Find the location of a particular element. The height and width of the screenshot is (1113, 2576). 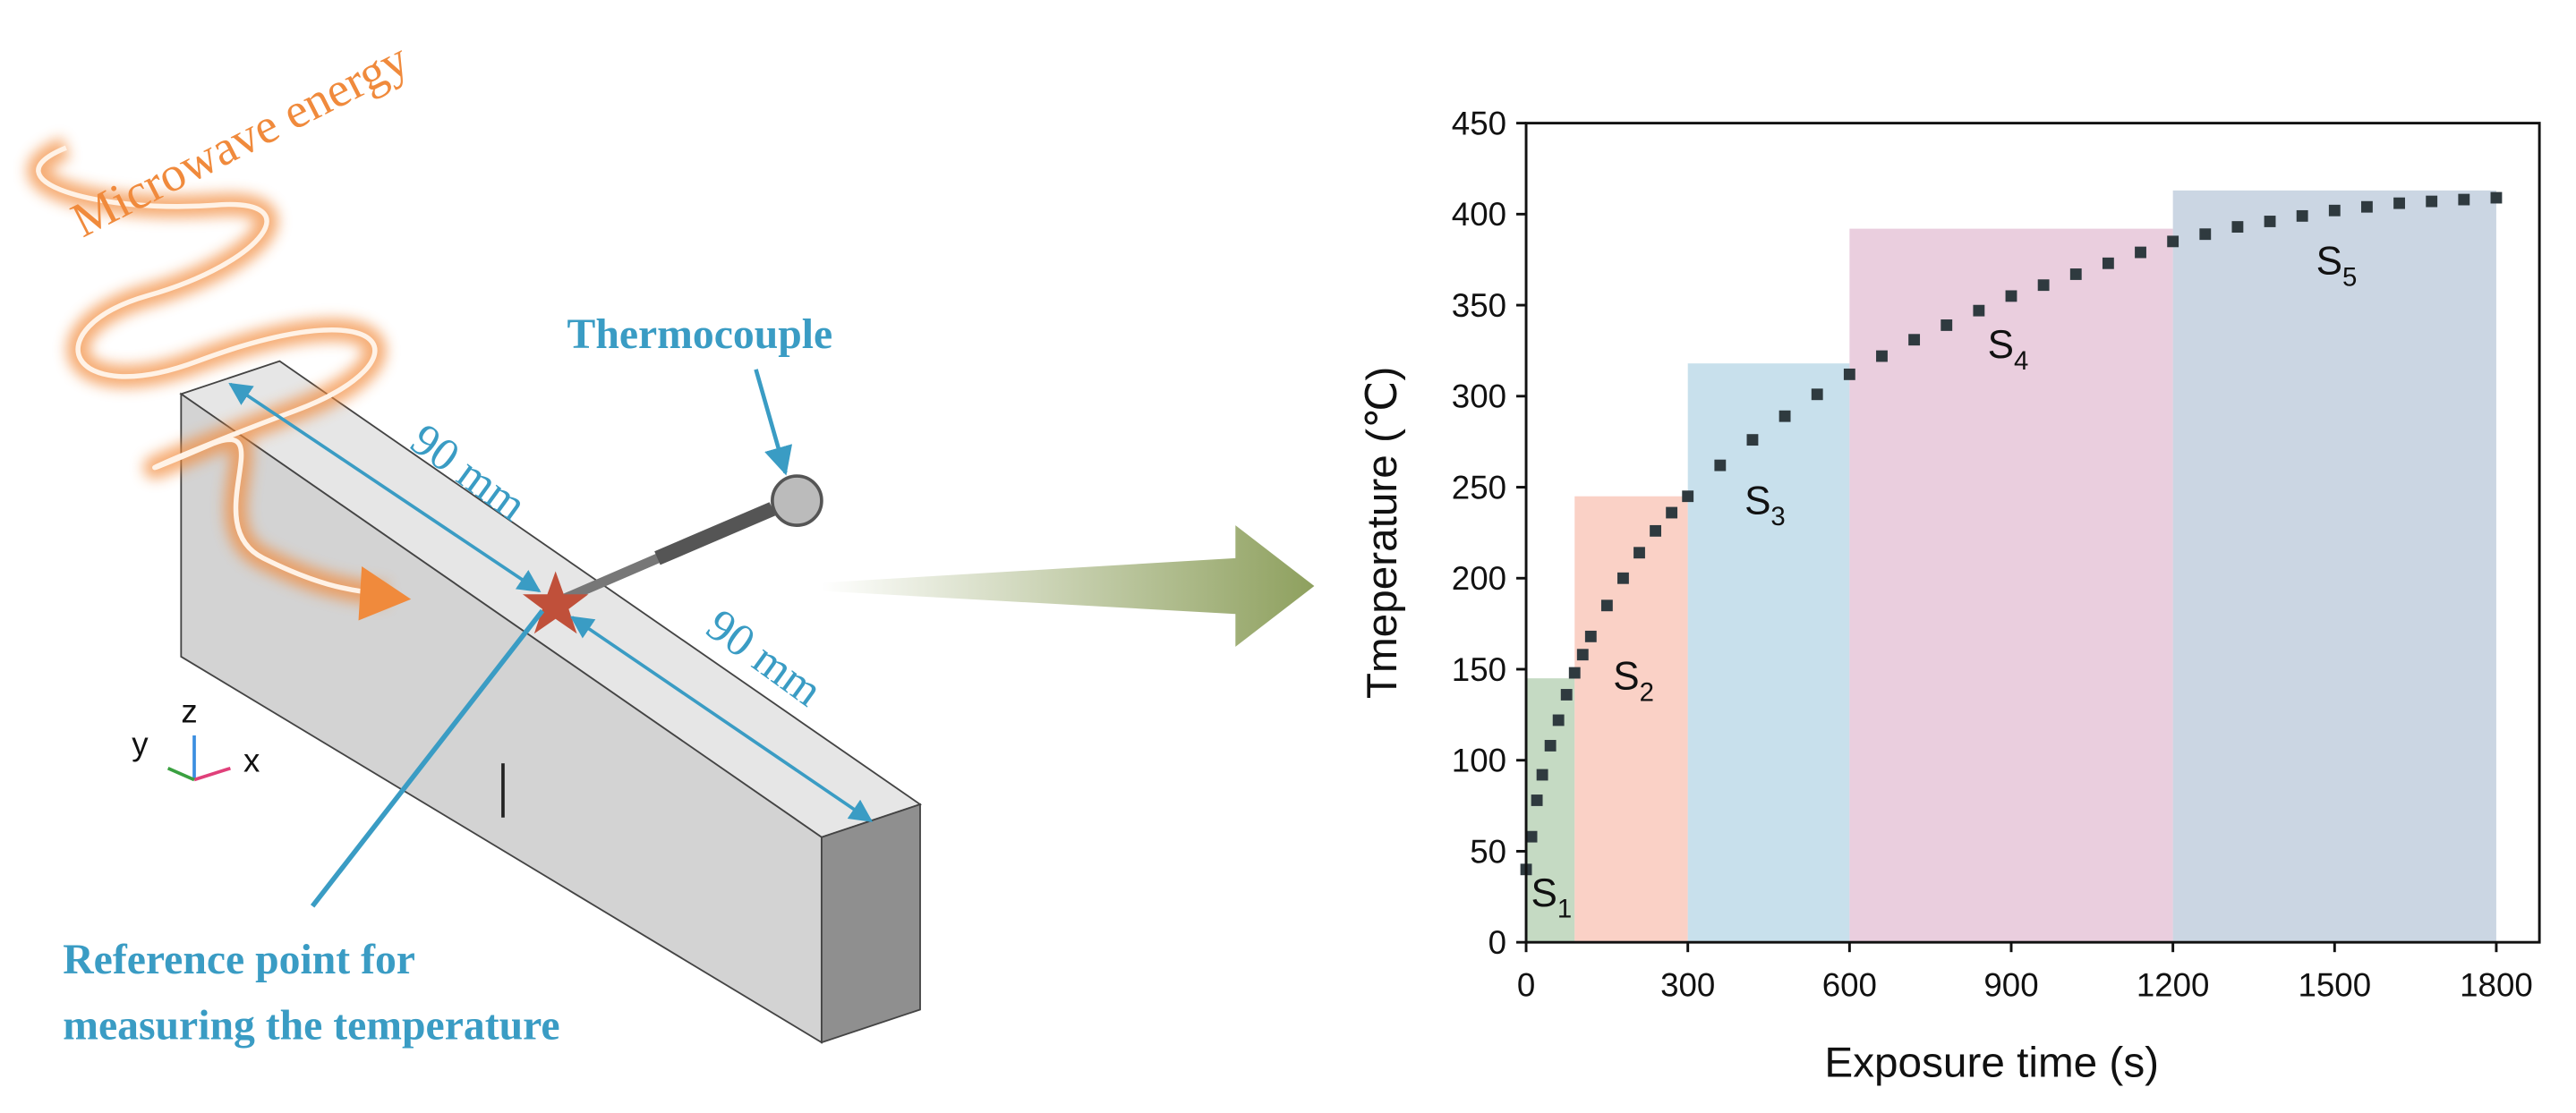

y-tick-label: 300 is located at coordinates (1479, 396).